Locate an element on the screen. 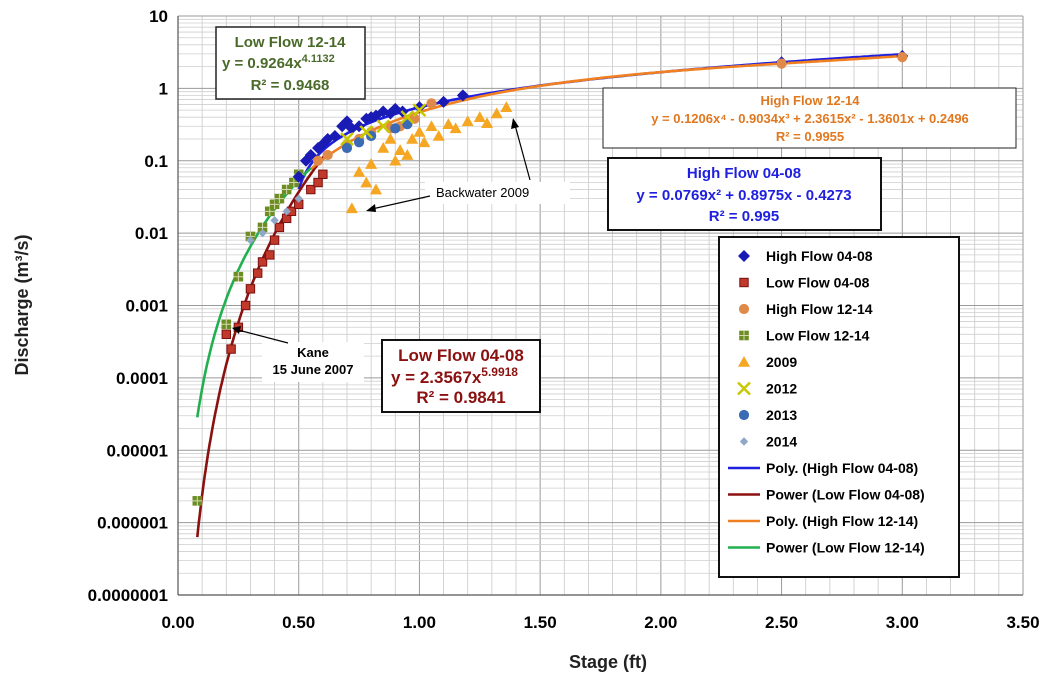 The width and height of the screenshot is (1052, 681). x-tick-label: 1.50 is located at coordinates (540, 622).